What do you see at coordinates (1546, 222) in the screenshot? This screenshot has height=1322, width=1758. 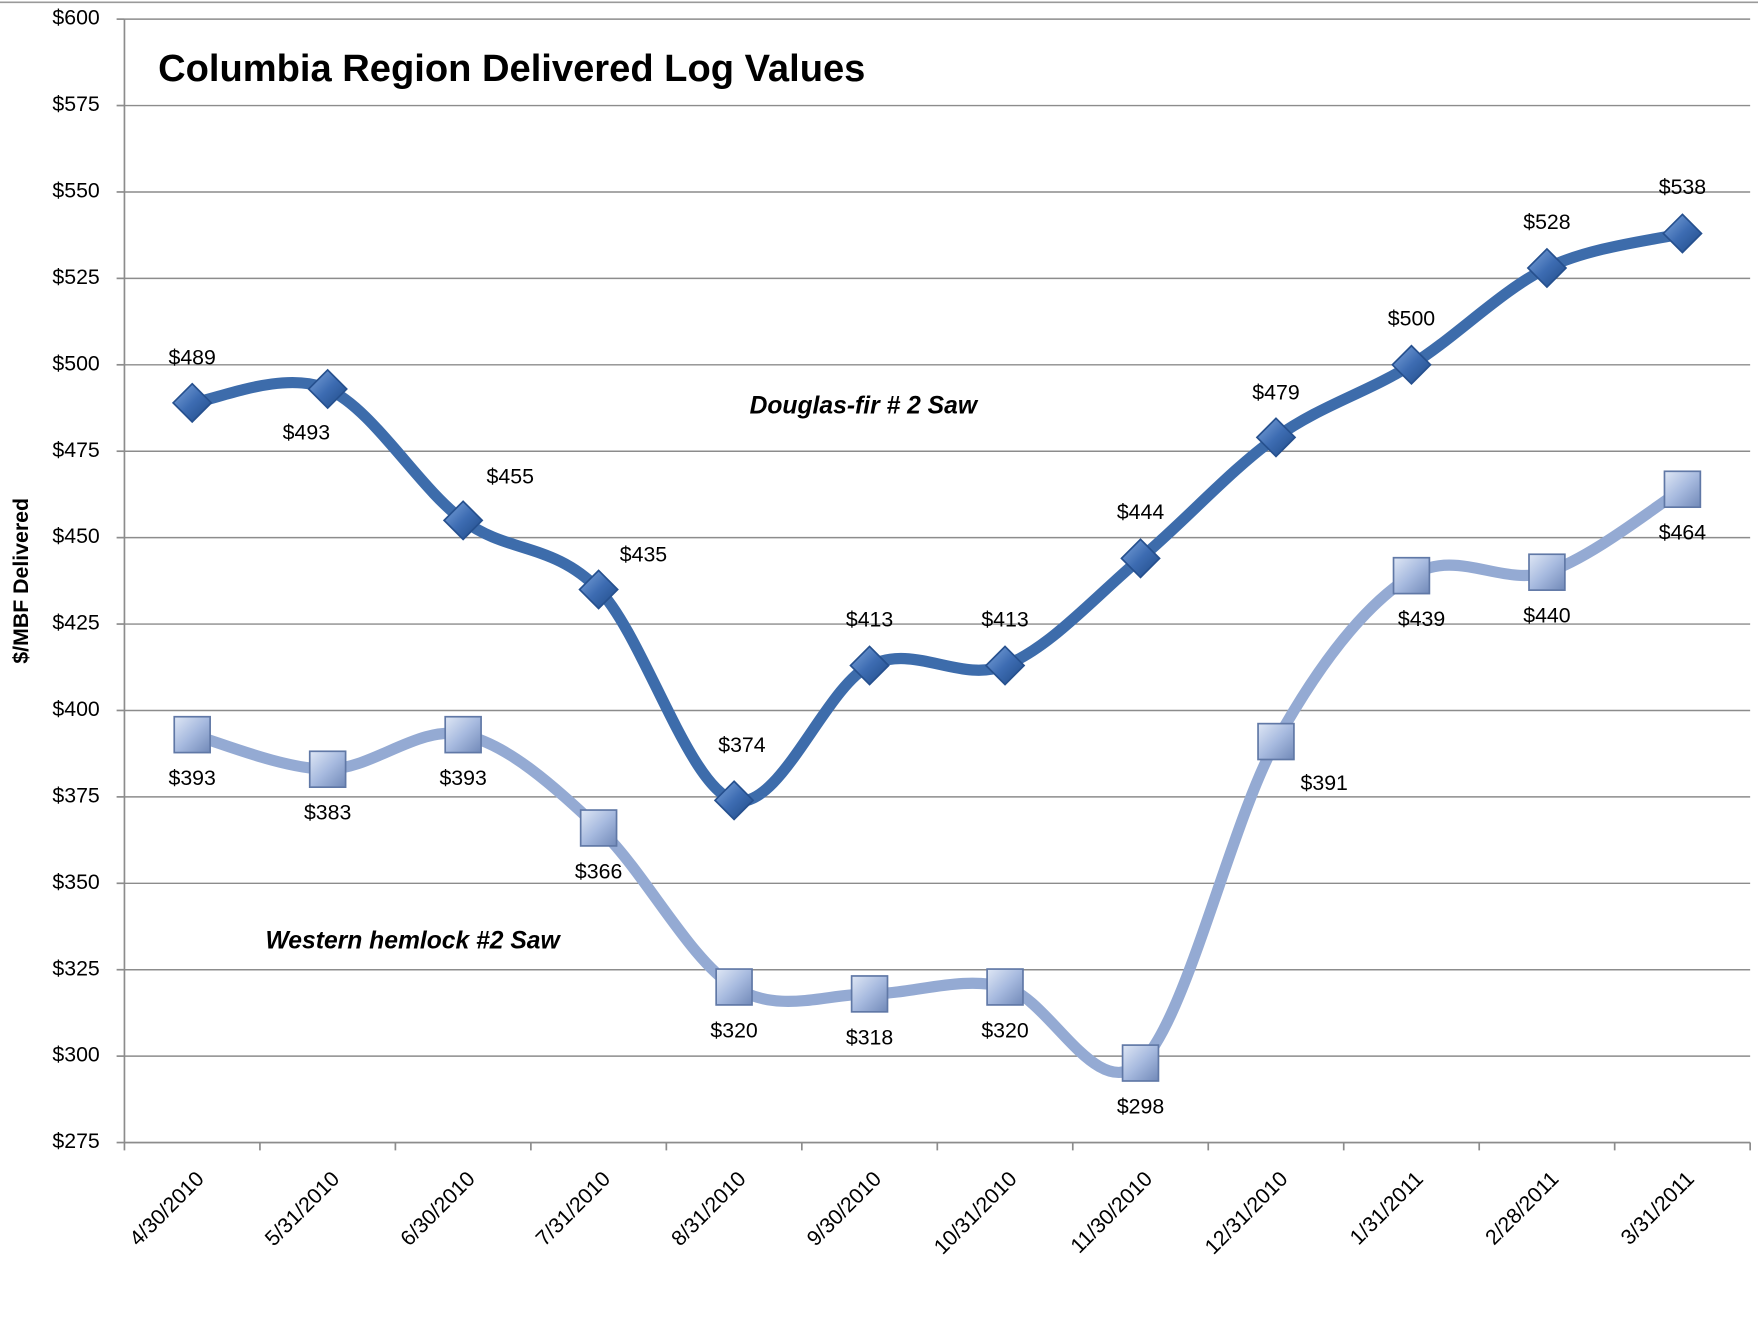 I see `data-label: $528` at bounding box center [1546, 222].